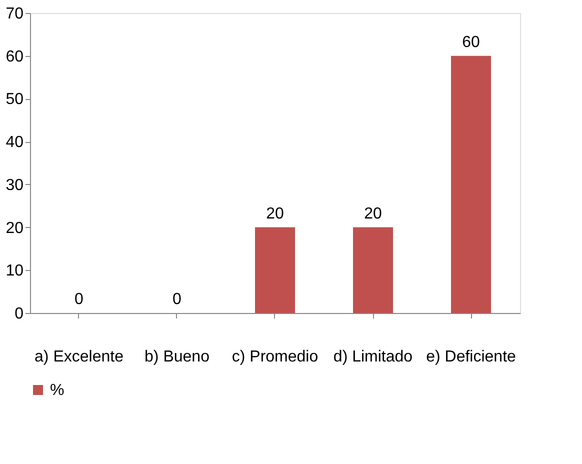 Image resolution: width=582 pixels, height=464 pixels. What do you see at coordinates (15, 185) in the screenshot?
I see `y-tick-label: 30` at bounding box center [15, 185].